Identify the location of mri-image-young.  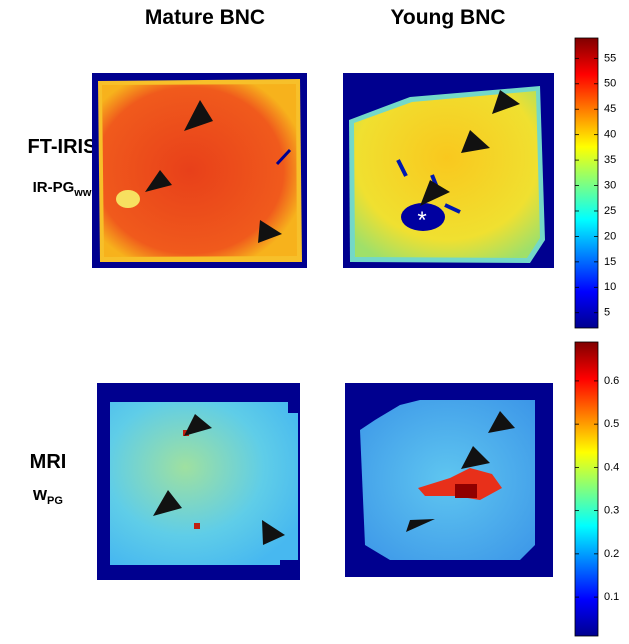
(449, 480).